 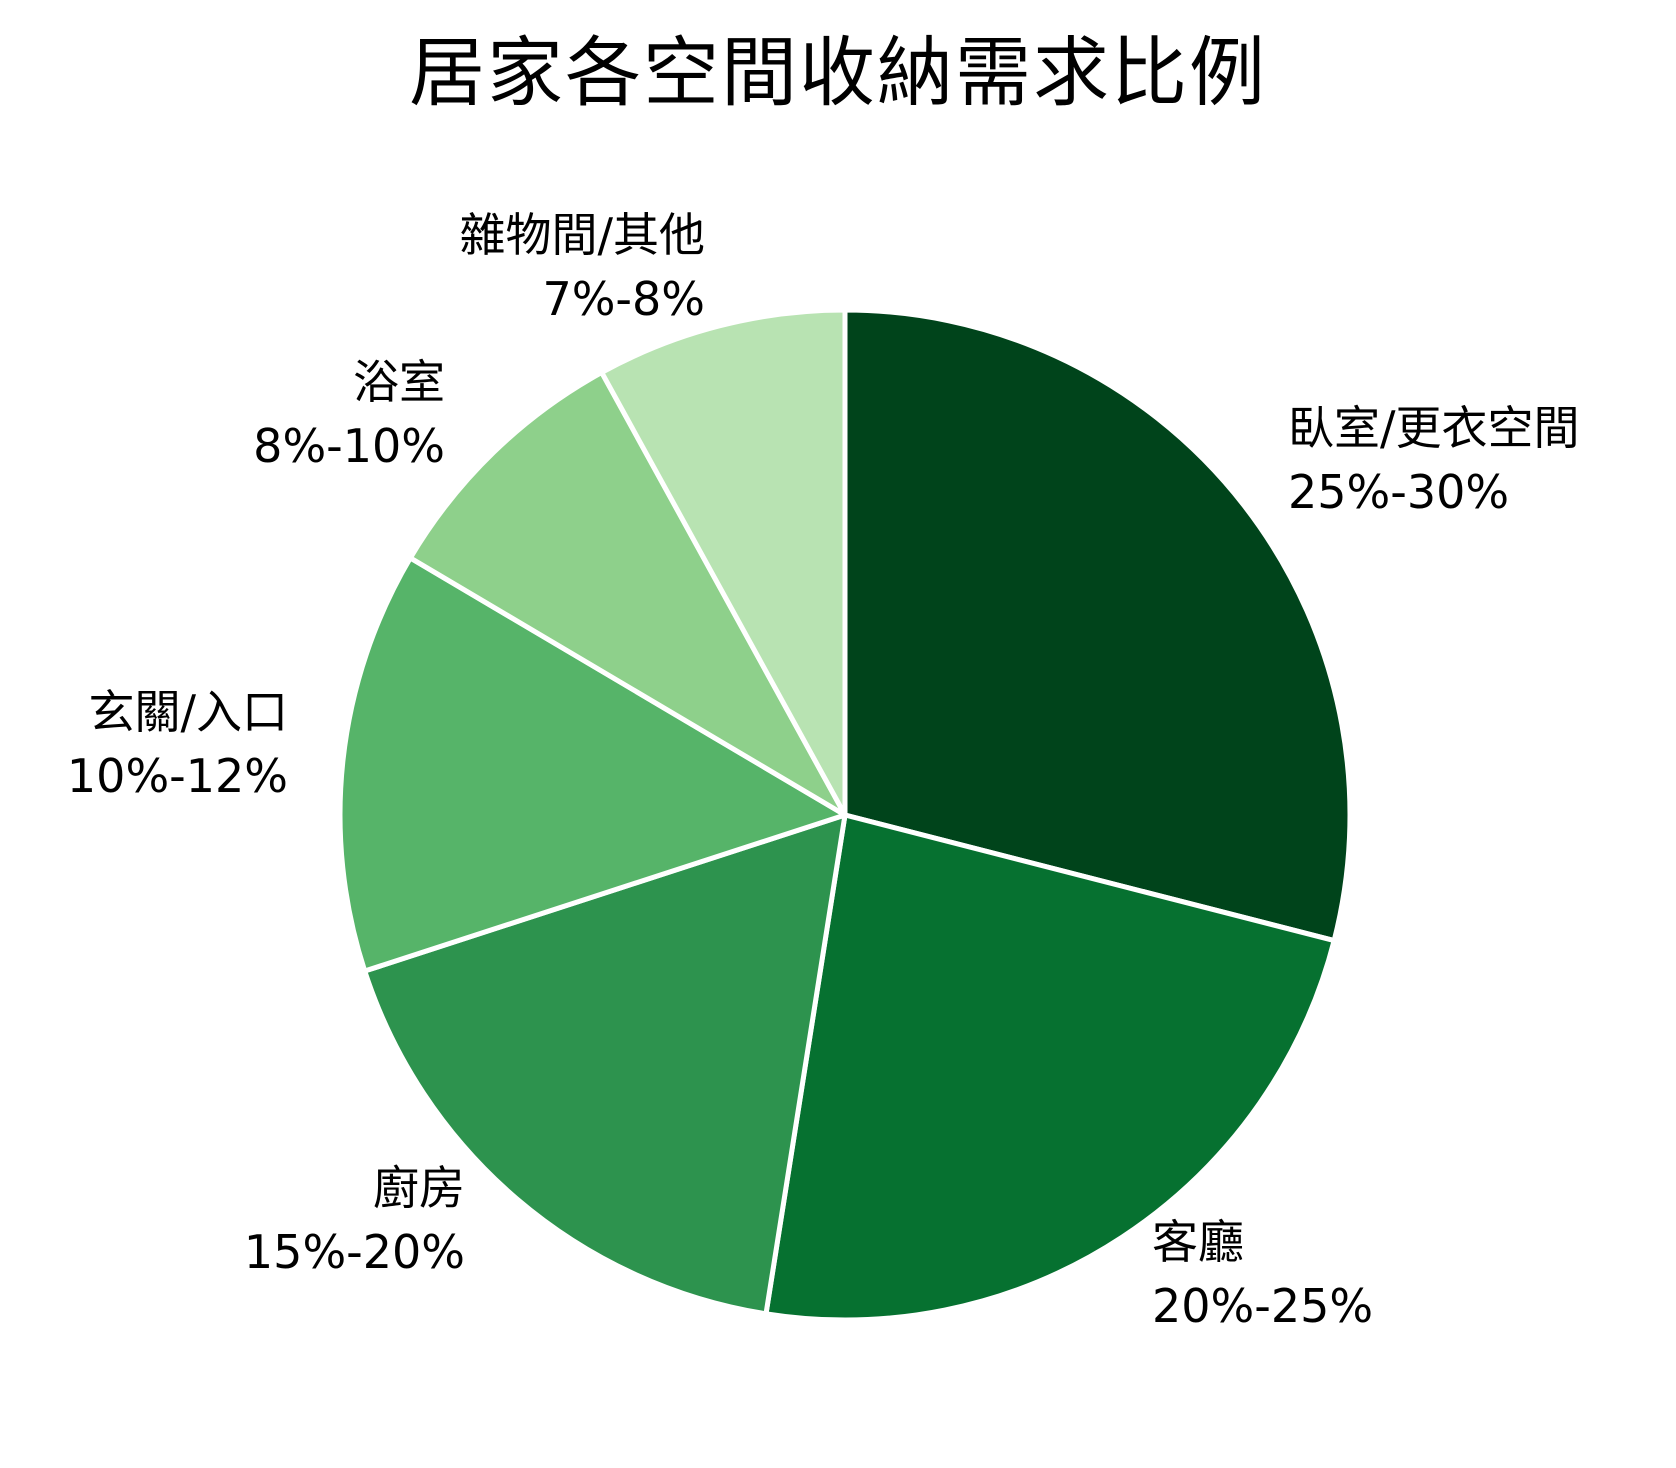 What do you see at coordinates (1399, 492) in the screenshot?
I see `slice-range: 25%-30%` at bounding box center [1399, 492].